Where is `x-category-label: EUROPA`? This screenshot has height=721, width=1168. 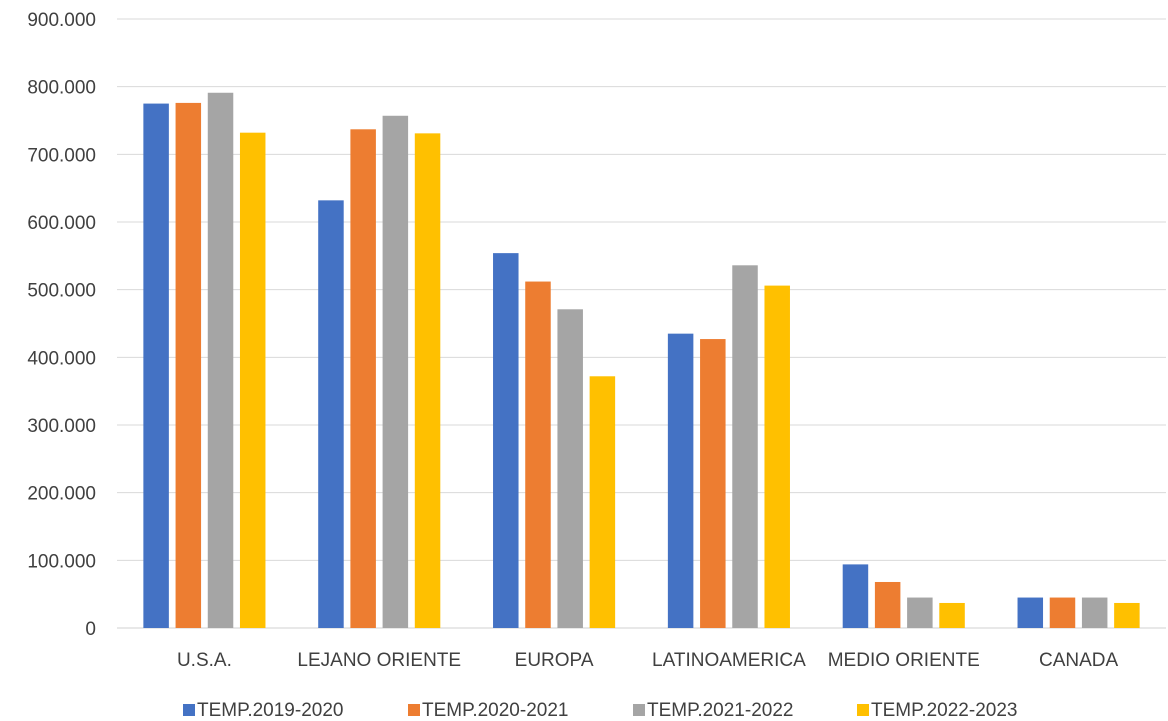
x-category-label: EUROPA is located at coordinates (554, 660).